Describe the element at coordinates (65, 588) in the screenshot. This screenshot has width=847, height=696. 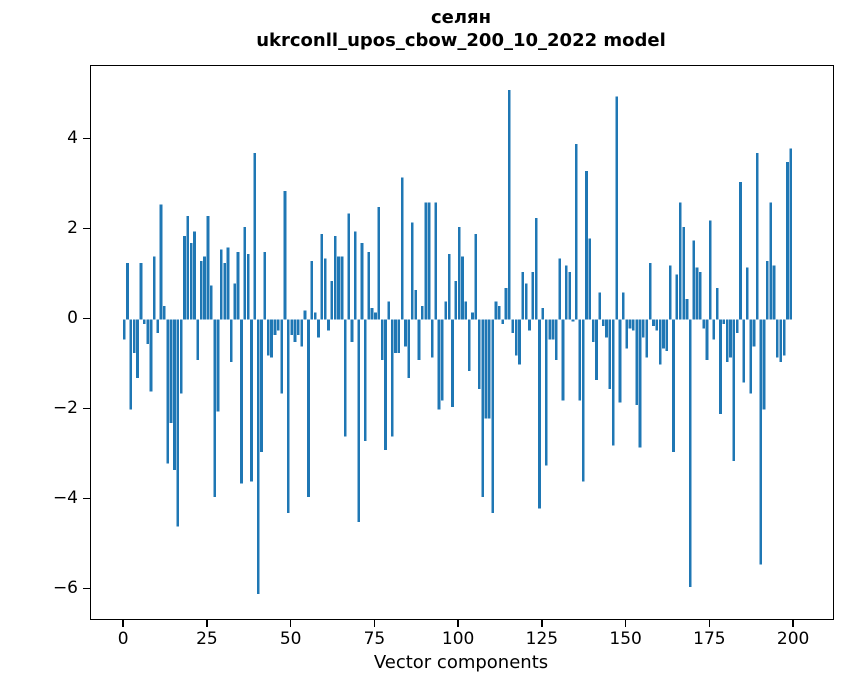
I see `y-tick-label: −6` at that location.